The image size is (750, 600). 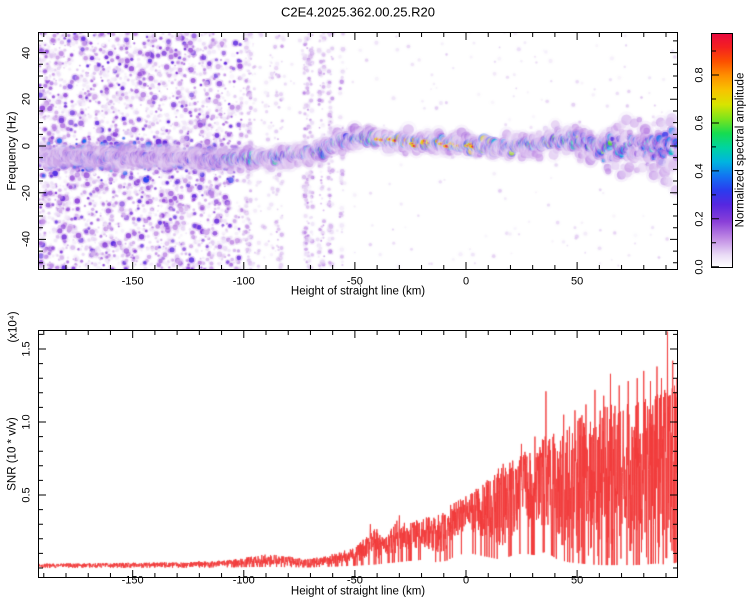 I want to click on spectrogram-y-tick-label: -20, so click(x=26, y=192).